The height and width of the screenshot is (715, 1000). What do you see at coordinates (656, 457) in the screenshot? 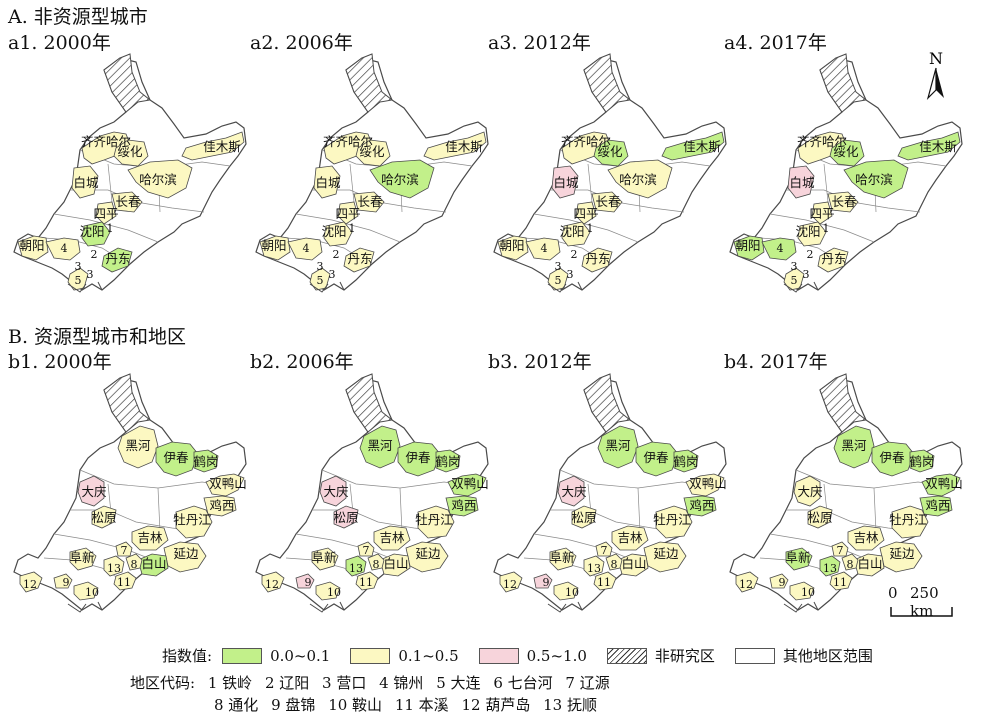
I see `label-yichun: 伊春` at bounding box center [656, 457].